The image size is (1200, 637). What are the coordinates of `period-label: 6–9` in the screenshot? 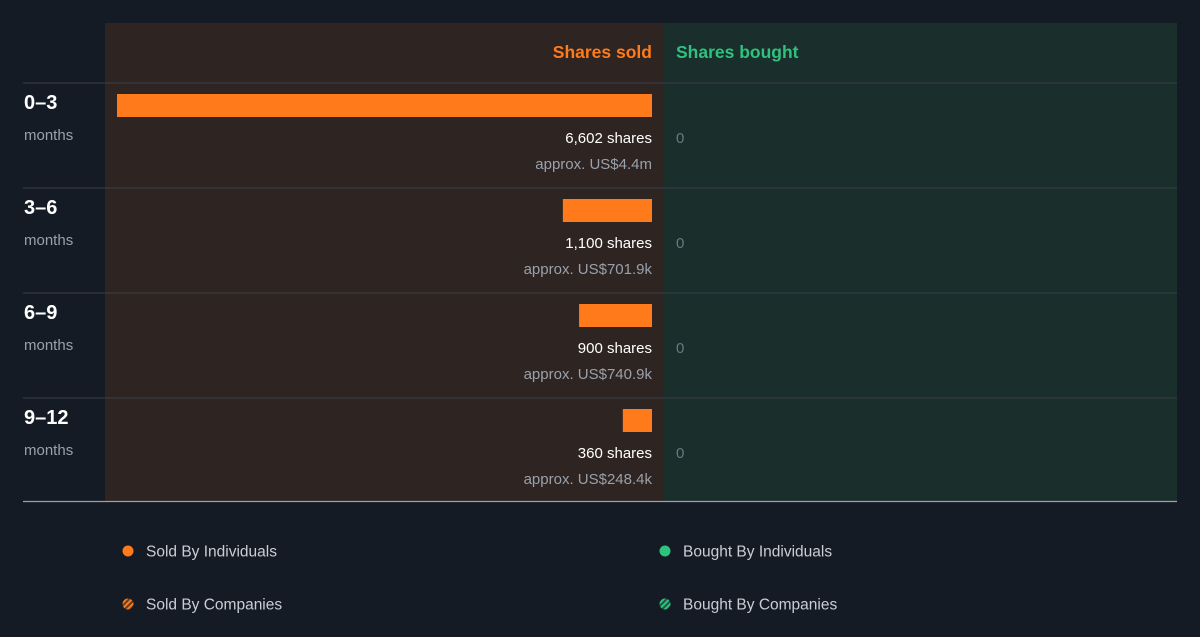 It's located at (40, 313).